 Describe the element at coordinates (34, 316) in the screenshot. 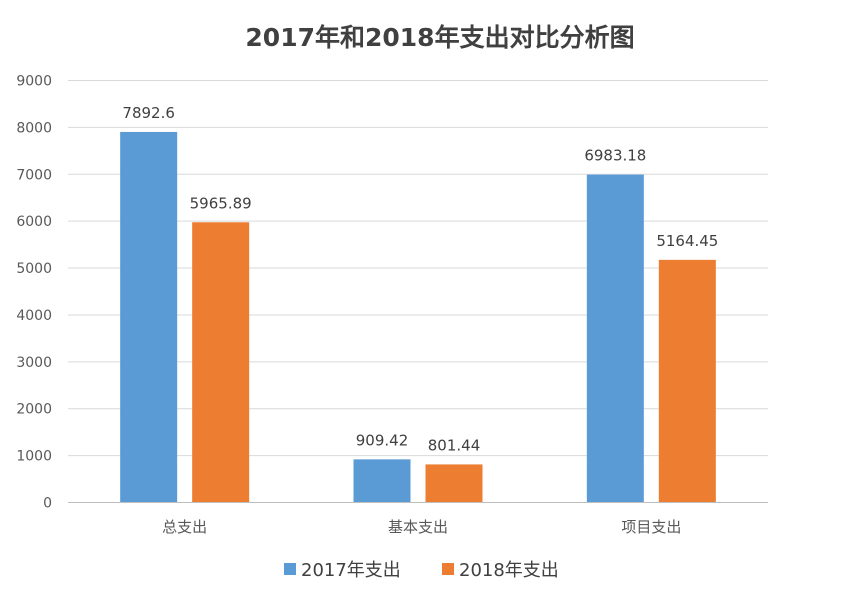

I see `y-tick-label: 4000` at that location.